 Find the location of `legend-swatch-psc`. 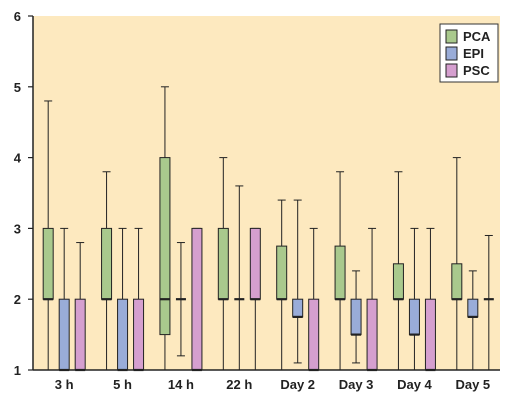

legend-swatch-psc is located at coordinates (451, 70).